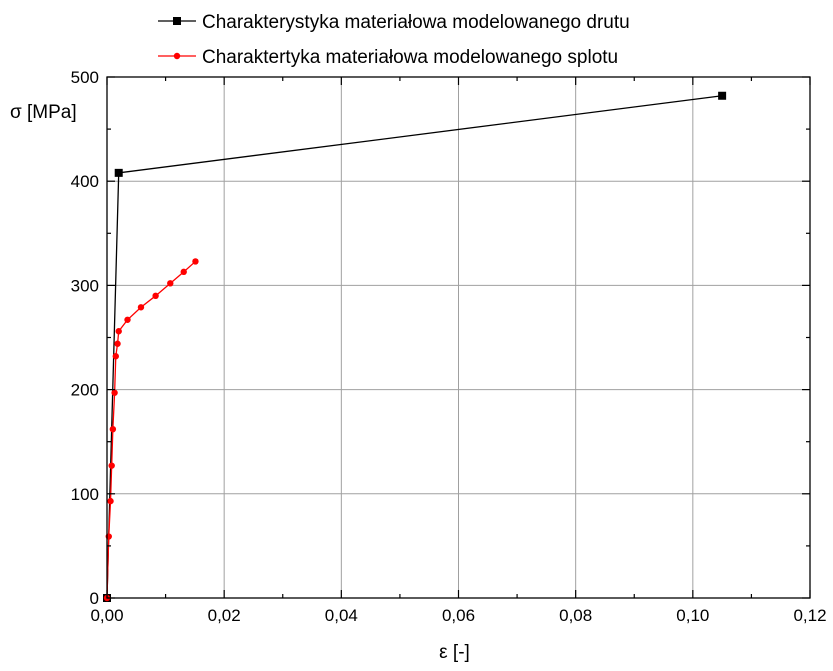 Image resolution: width=833 pixels, height=671 pixels. What do you see at coordinates (85, 390) in the screenshot?
I see `y-tick-label: 200` at bounding box center [85, 390].